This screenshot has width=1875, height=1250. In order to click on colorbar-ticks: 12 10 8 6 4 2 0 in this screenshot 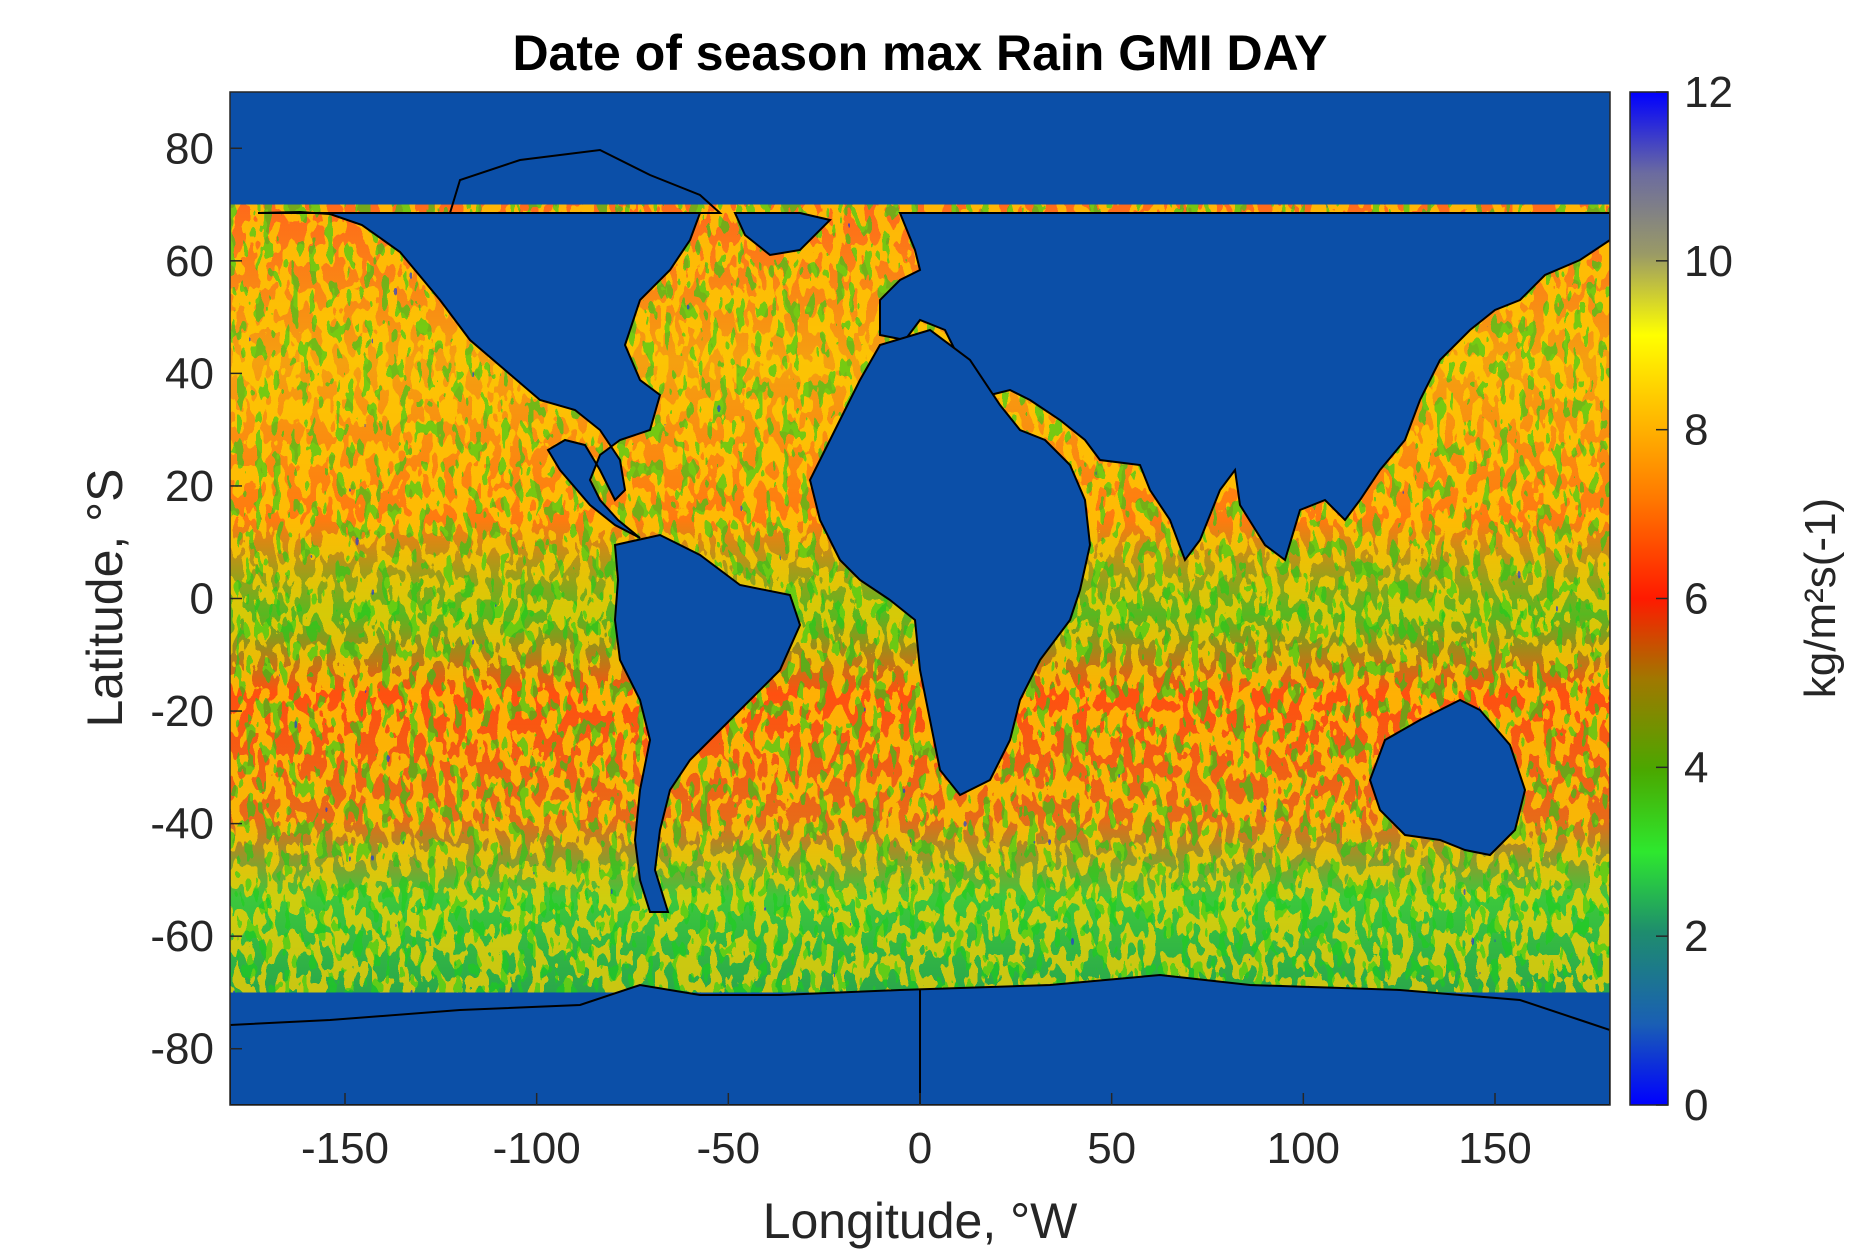, I will do `click(1694, 599)`.